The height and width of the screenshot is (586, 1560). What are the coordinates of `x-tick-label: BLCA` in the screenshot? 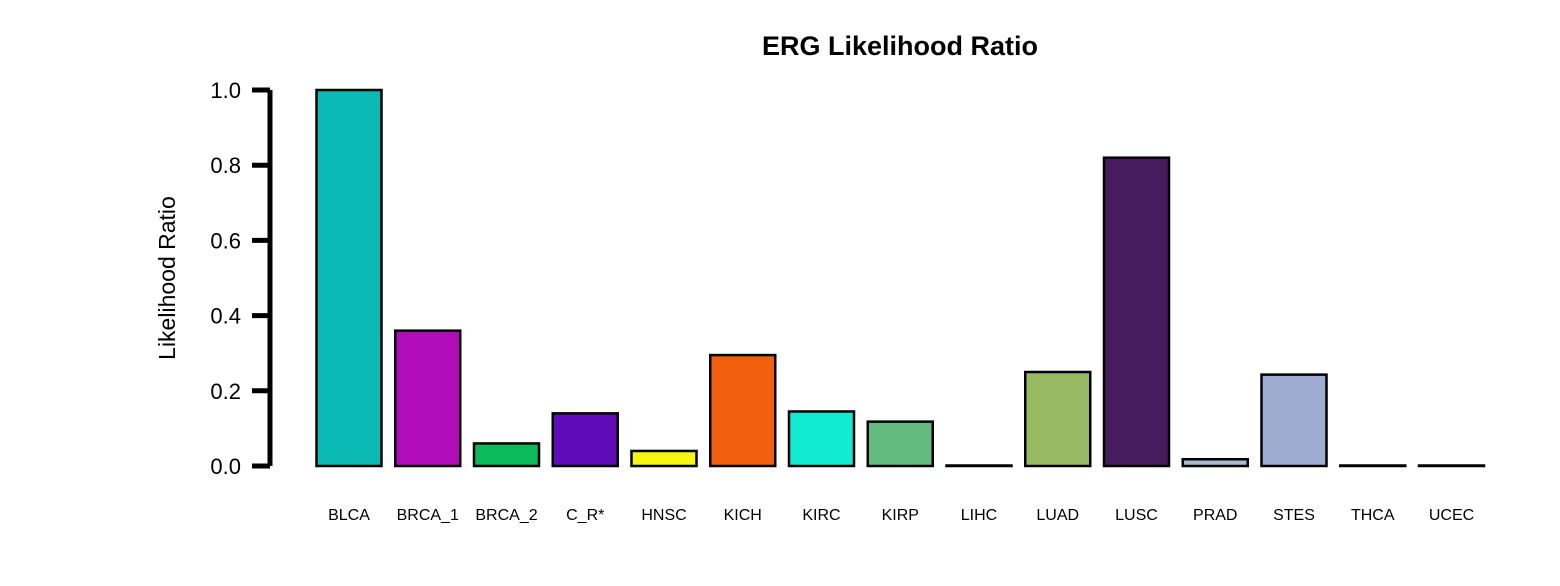 It's located at (349, 515).